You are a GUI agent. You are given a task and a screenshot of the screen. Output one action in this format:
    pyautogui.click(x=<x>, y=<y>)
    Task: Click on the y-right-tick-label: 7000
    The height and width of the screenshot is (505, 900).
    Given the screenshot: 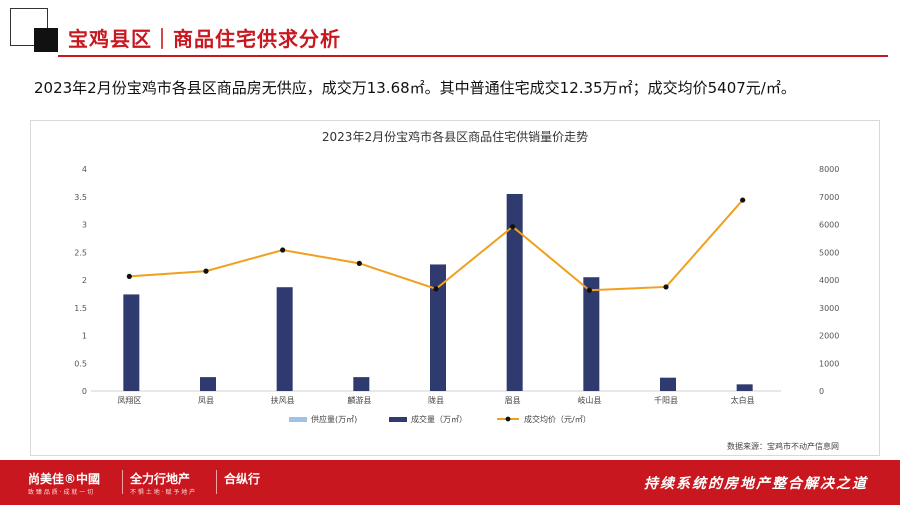 What is the action you would take?
    pyautogui.click(x=829, y=197)
    